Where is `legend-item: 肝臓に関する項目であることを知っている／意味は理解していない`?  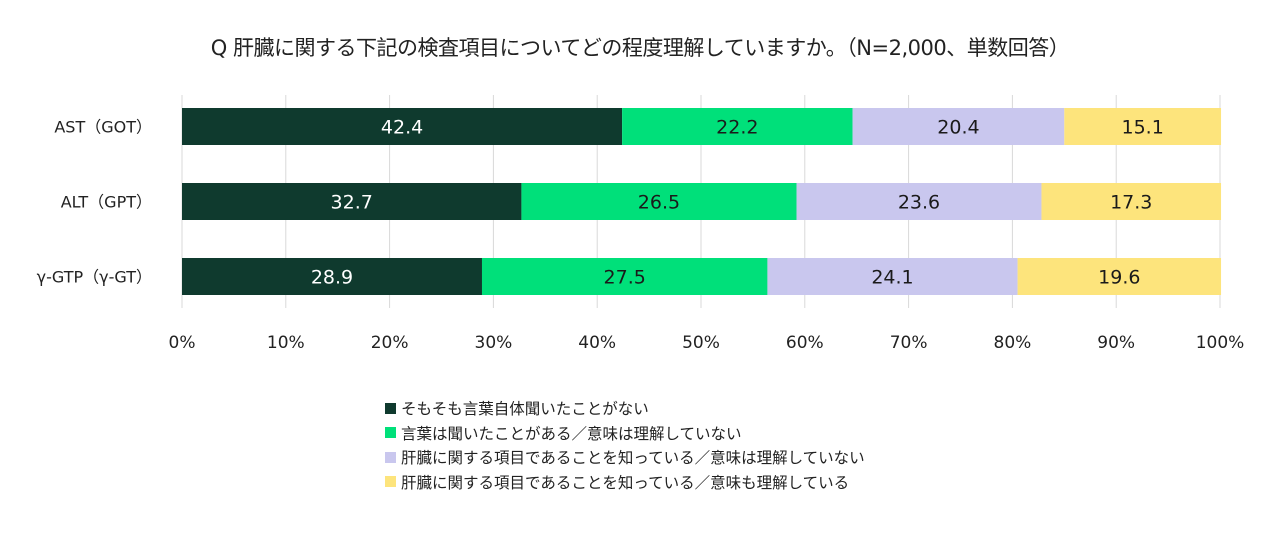 legend-item: 肝臓に関する項目であることを知っている／意味は理解していない is located at coordinates (625, 457).